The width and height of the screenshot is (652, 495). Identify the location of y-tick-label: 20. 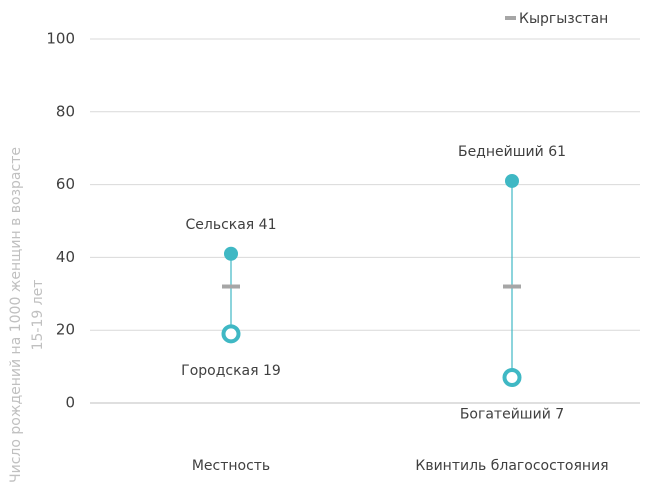
(65, 330).